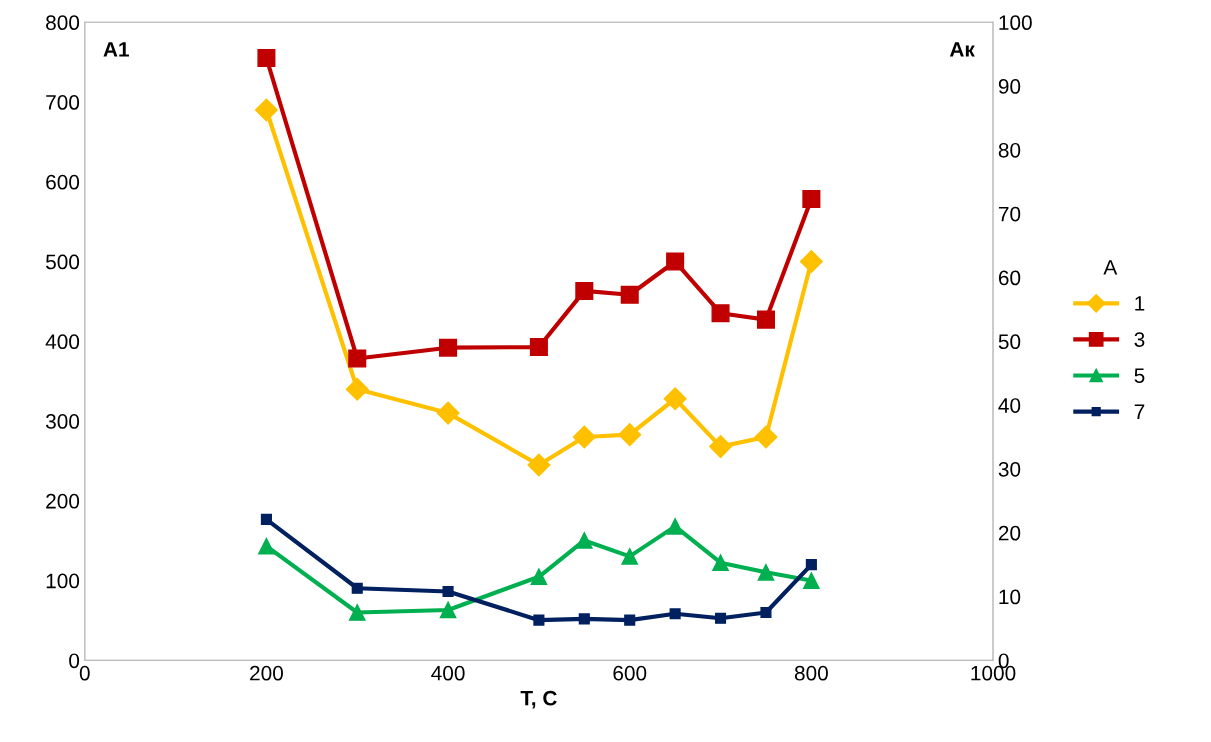 The width and height of the screenshot is (1211, 742). What do you see at coordinates (1139, 411) in the screenshot?
I see `legend-label: 7` at bounding box center [1139, 411].